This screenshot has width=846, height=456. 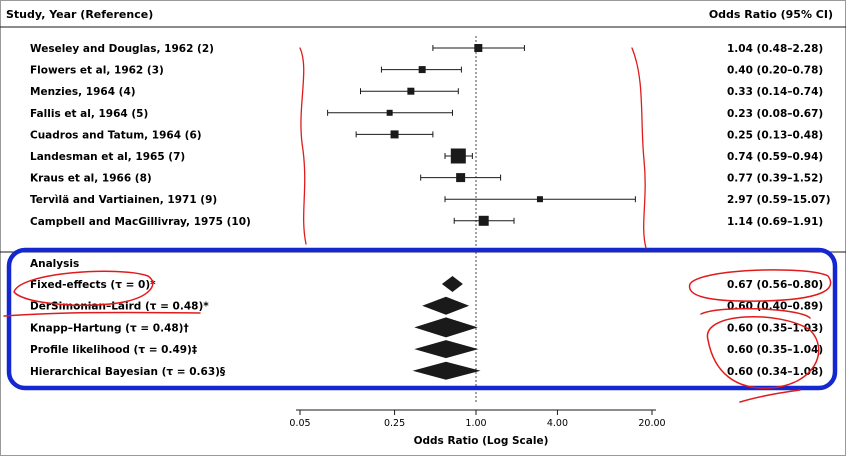 What do you see at coordinates (775, 307) in the screenshot?
I see `analysis-or-value: 0.60 (0.40–0.89)` at bounding box center [775, 307].